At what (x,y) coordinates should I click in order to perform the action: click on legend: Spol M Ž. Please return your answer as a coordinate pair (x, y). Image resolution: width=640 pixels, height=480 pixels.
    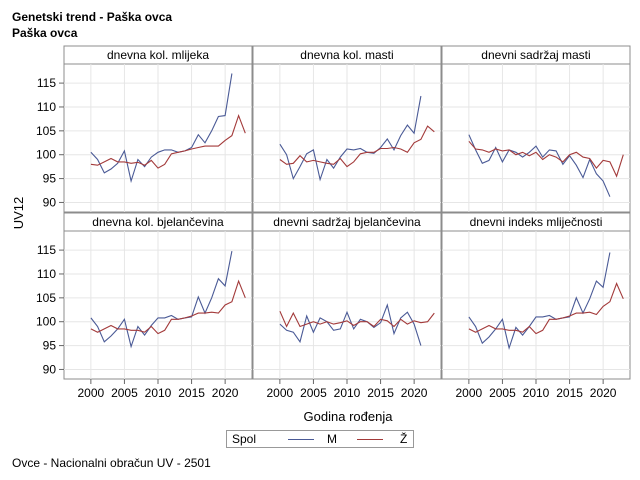
    Looking at the image, I should click on (320, 439).